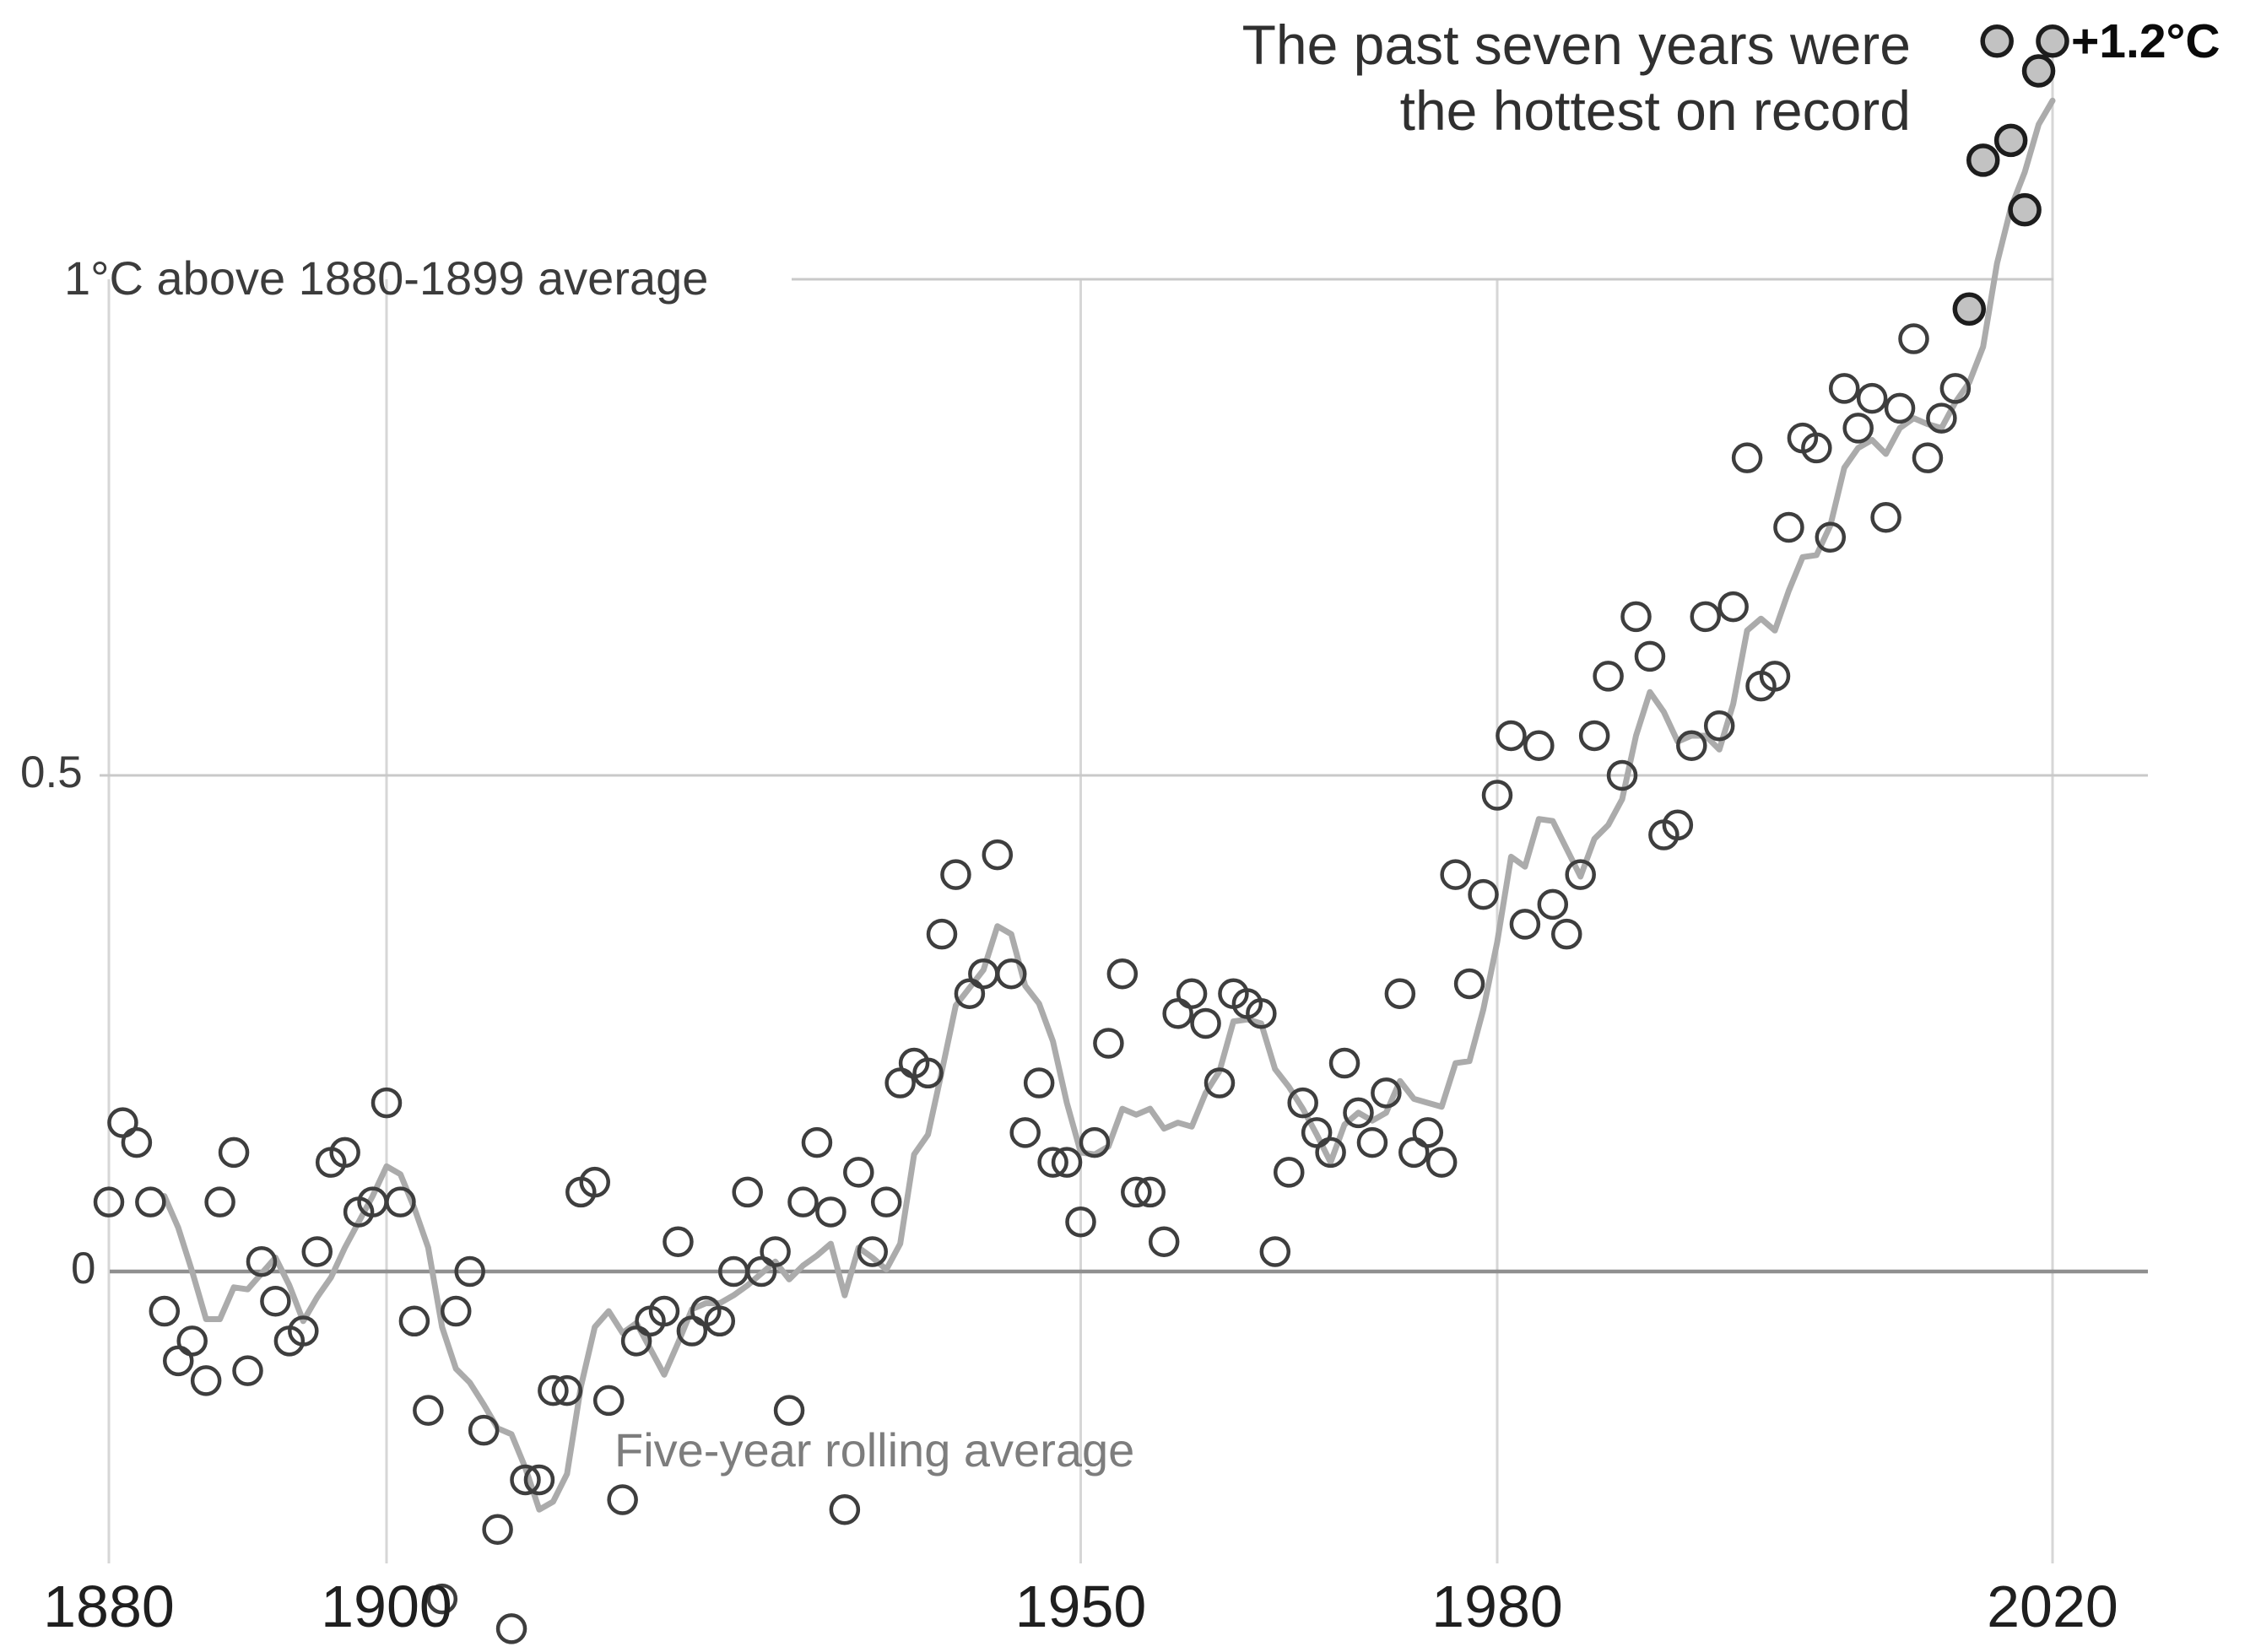 The image size is (2261, 1652). Describe the element at coordinates (1576, 44) in the screenshot. I see `chart-title-line1: The past seven years were` at that location.